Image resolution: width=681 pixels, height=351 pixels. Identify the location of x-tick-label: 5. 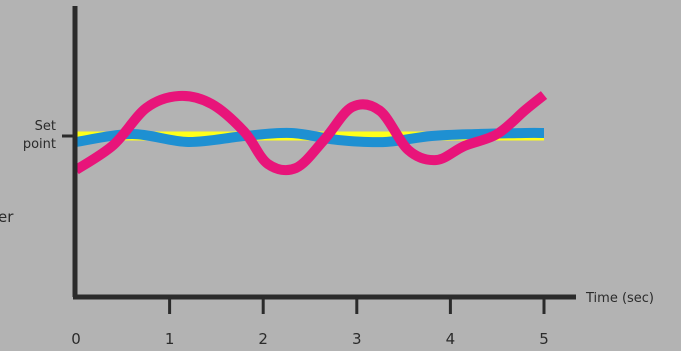
(544, 339).